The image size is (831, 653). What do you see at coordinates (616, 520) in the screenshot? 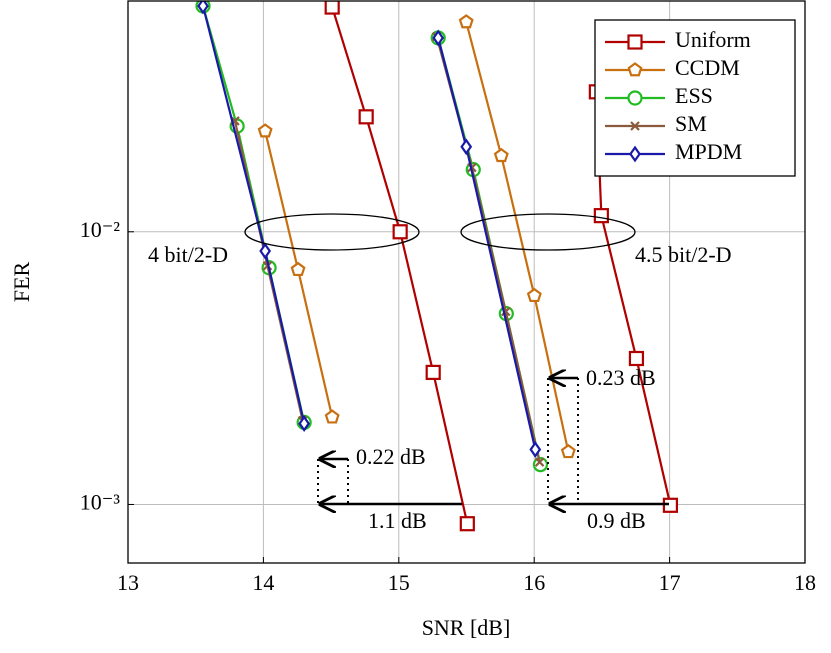
I see `annotation: 0.9 dB` at bounding box center [616, 520].